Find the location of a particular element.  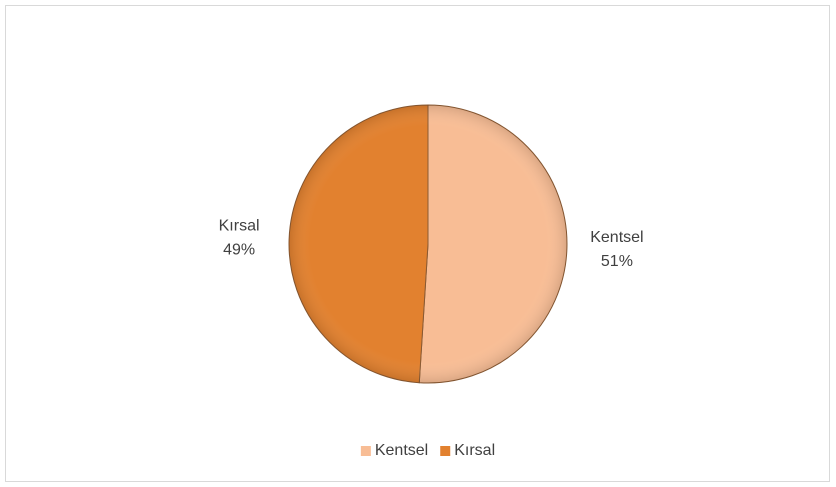

legend-label: Kırsal is located at coordinates (474, 450).